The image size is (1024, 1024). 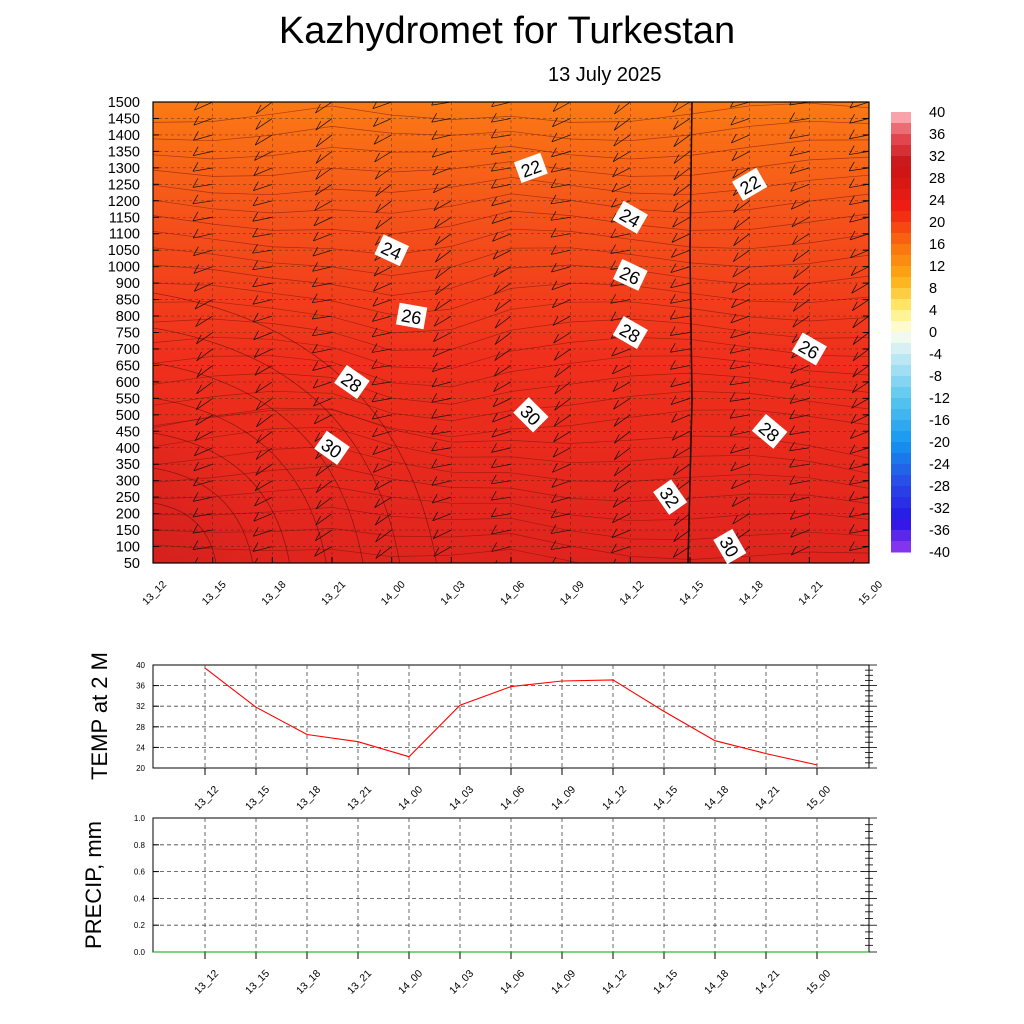 What do you see at coordinates (124, 268) in the screenshot?
I see `y-tick-label: 1000` at bounding box center [124, 268].